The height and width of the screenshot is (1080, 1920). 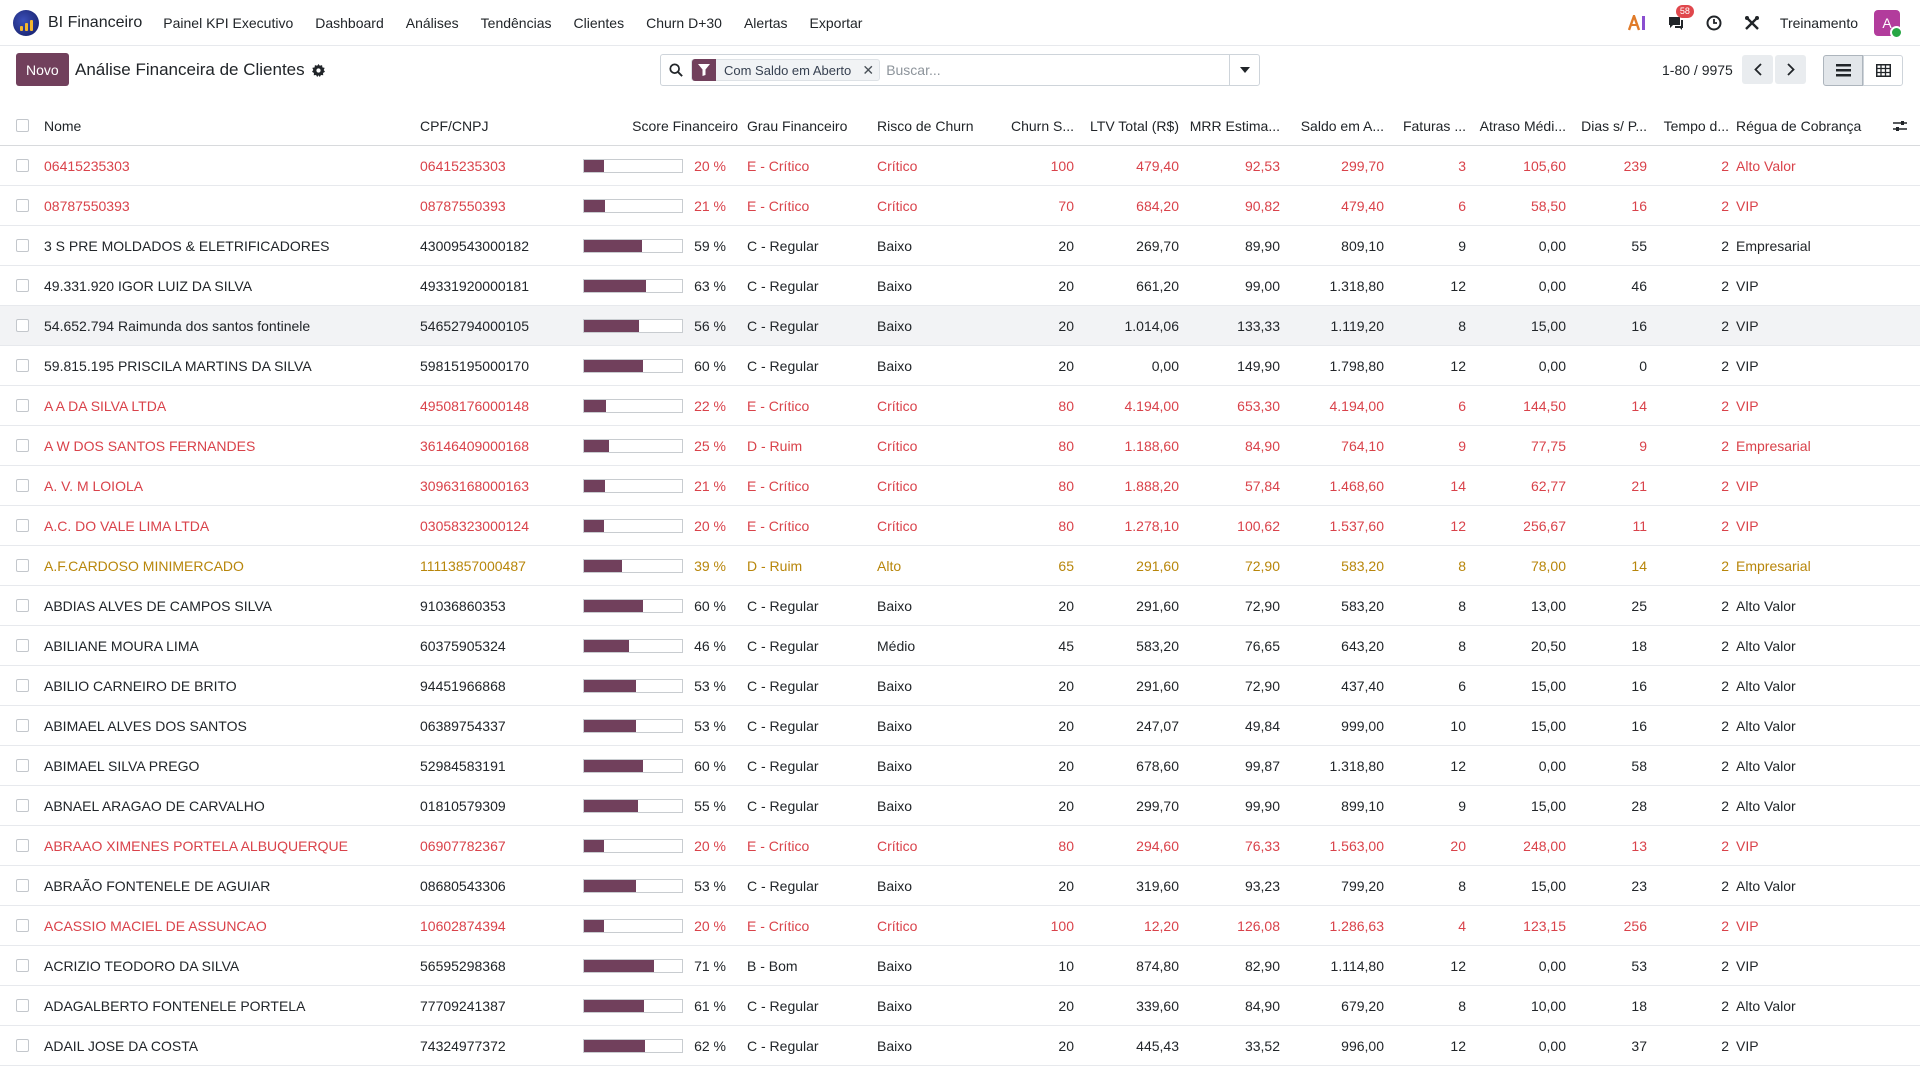 What do you see at coordinates (797, 125) in the screenshot?
I see `col-grau: Grau Financeiro` at bounding box center [797, 125].